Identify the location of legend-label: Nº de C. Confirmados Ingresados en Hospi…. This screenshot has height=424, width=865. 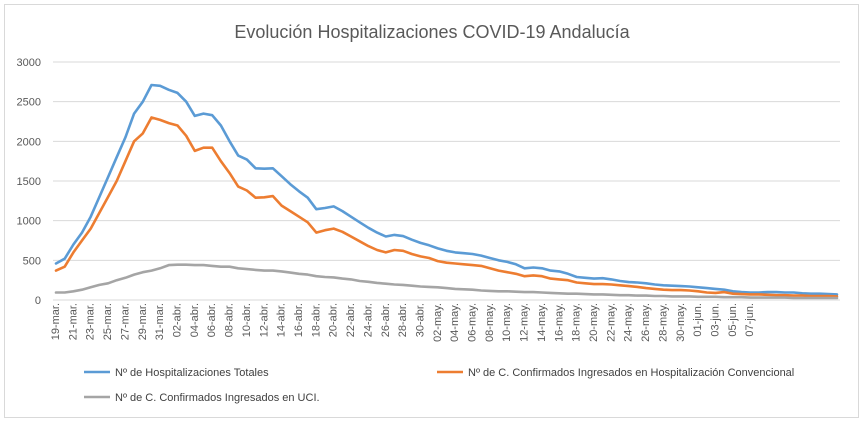
(631, 373).